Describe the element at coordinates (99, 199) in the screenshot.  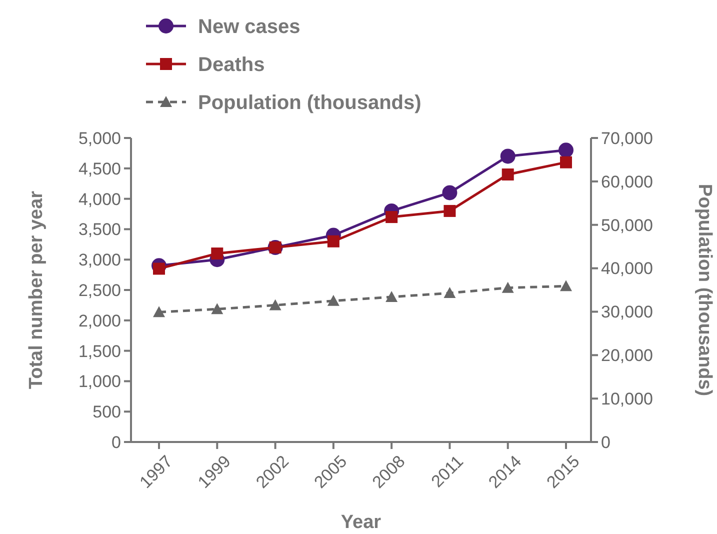
I see `y-tick-label: 4,000` at that location.